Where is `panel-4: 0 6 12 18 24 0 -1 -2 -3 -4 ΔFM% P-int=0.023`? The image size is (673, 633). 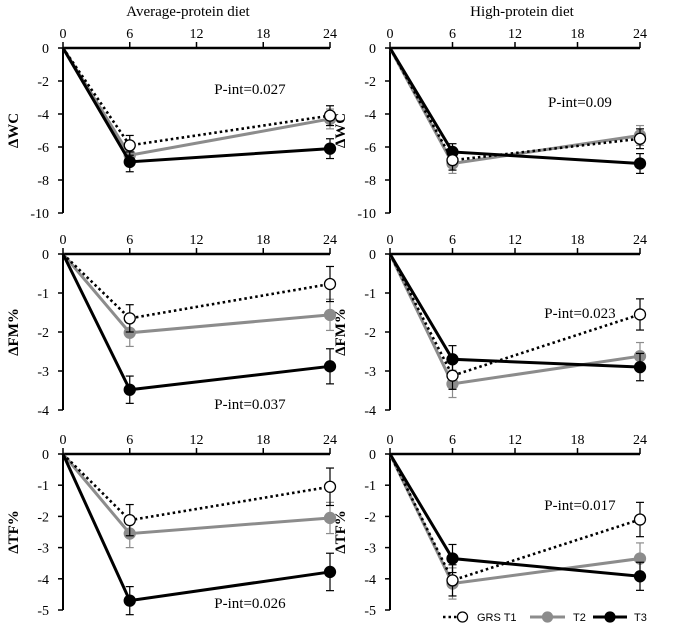
panel-4: 0 6 12 18 24 0 -1 -2 -3 -4 ΔFM% P-int=0.023 is located at coordinates (490, 326).